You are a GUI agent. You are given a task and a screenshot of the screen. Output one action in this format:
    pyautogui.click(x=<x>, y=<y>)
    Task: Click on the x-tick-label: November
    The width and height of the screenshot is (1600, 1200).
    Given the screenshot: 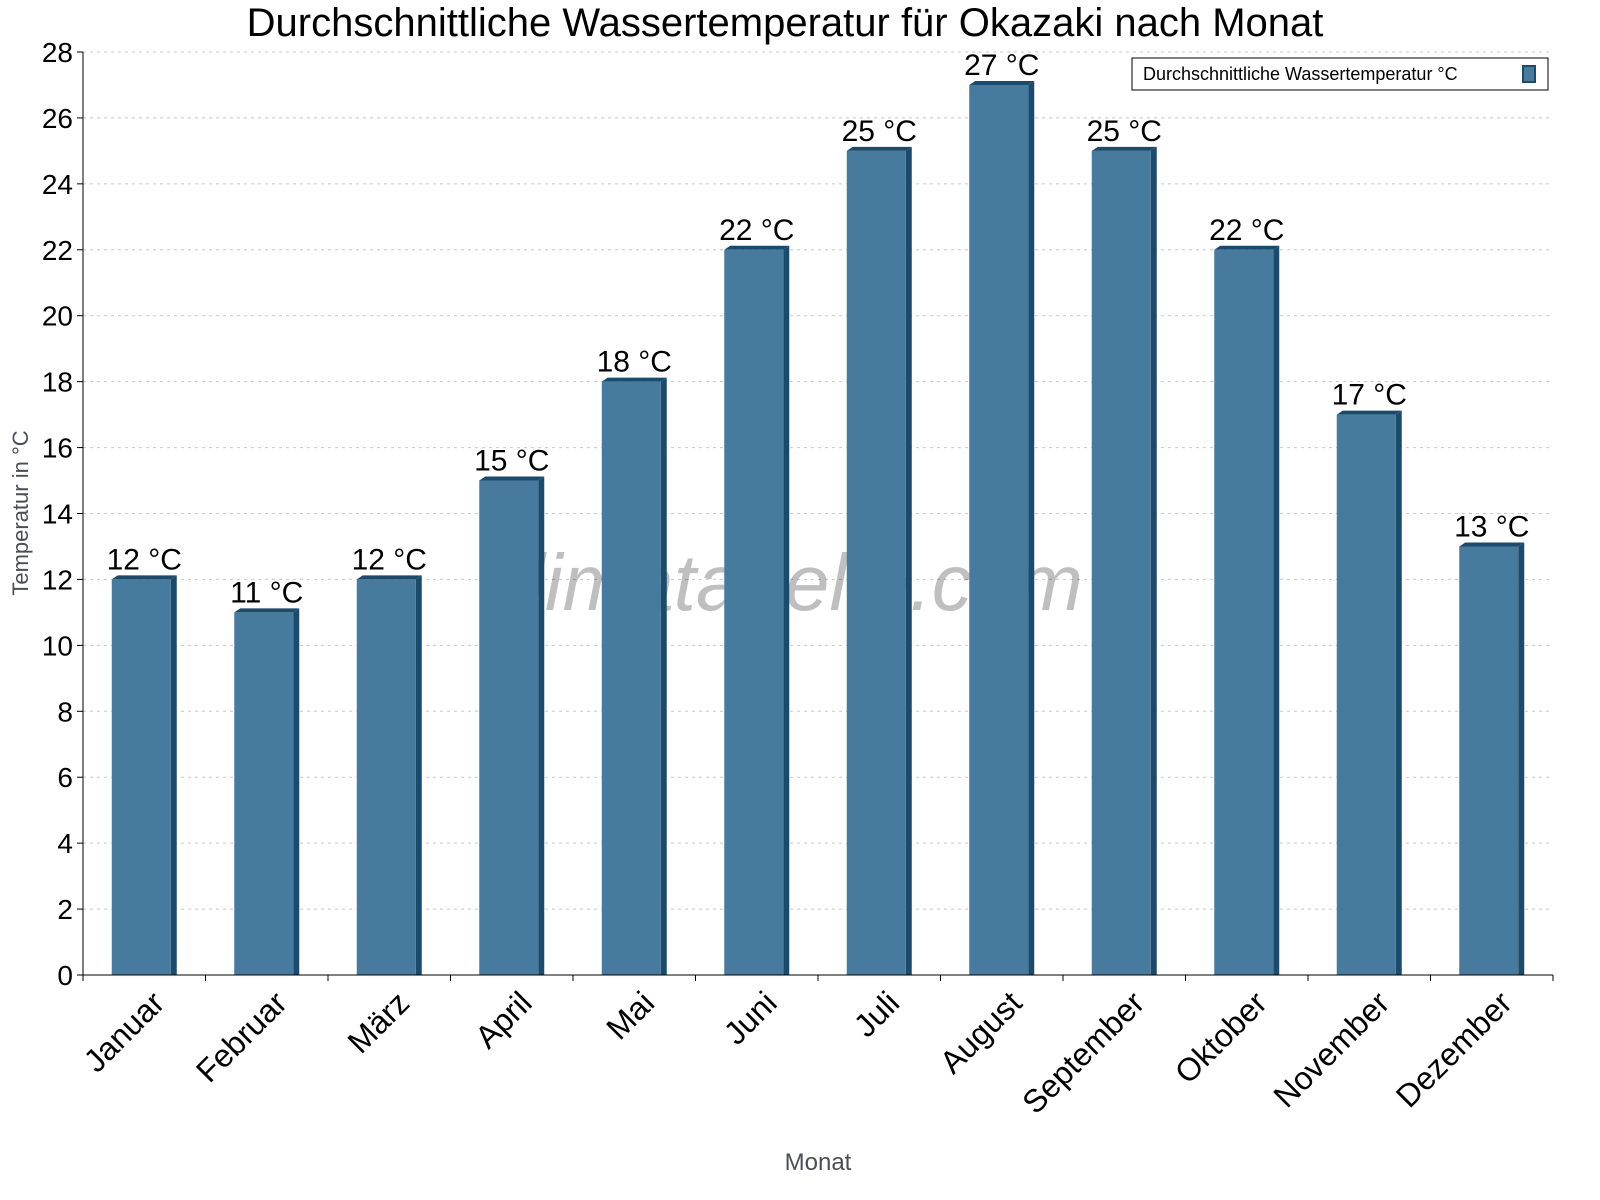 What is the action you would take?
    pyautogui.click(x=1331, y=1049)
    